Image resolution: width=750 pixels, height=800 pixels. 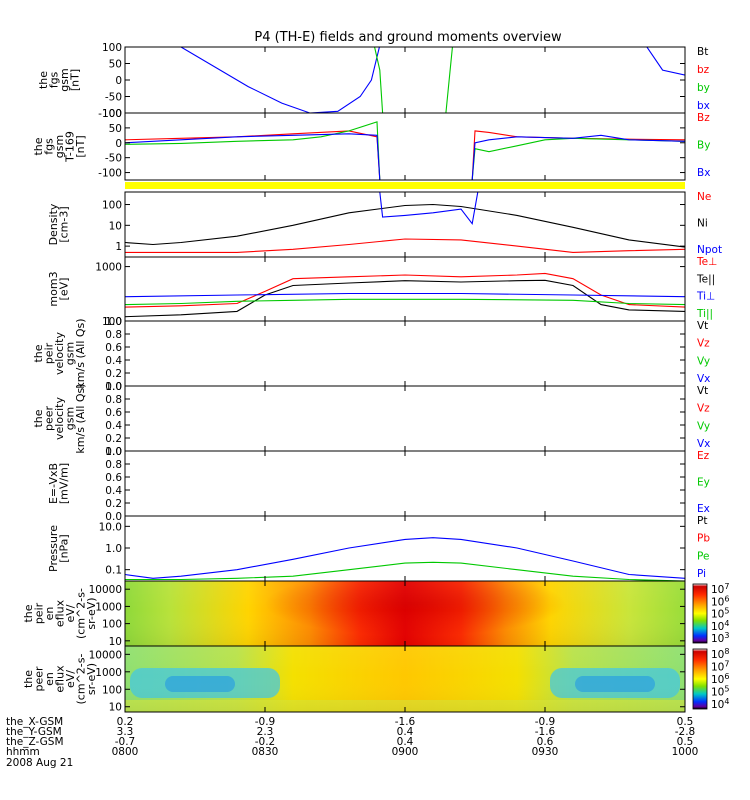 I want to click on series-By, so click(x=253, y=151).